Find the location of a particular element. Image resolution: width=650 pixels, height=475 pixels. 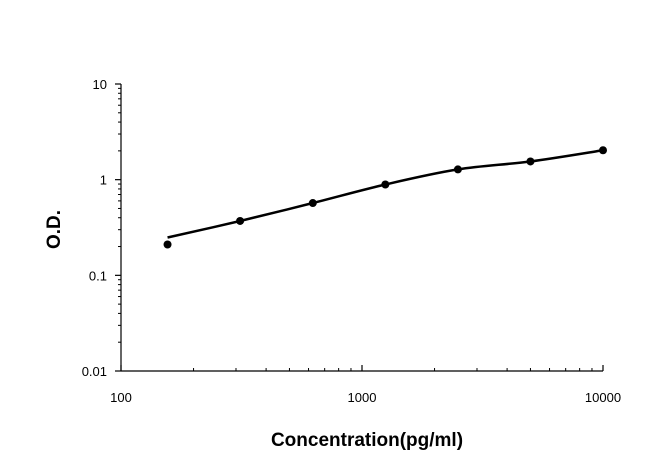

y-tick-labels: 0.01 0.1 1 10 is located at coordinates (94, 228).